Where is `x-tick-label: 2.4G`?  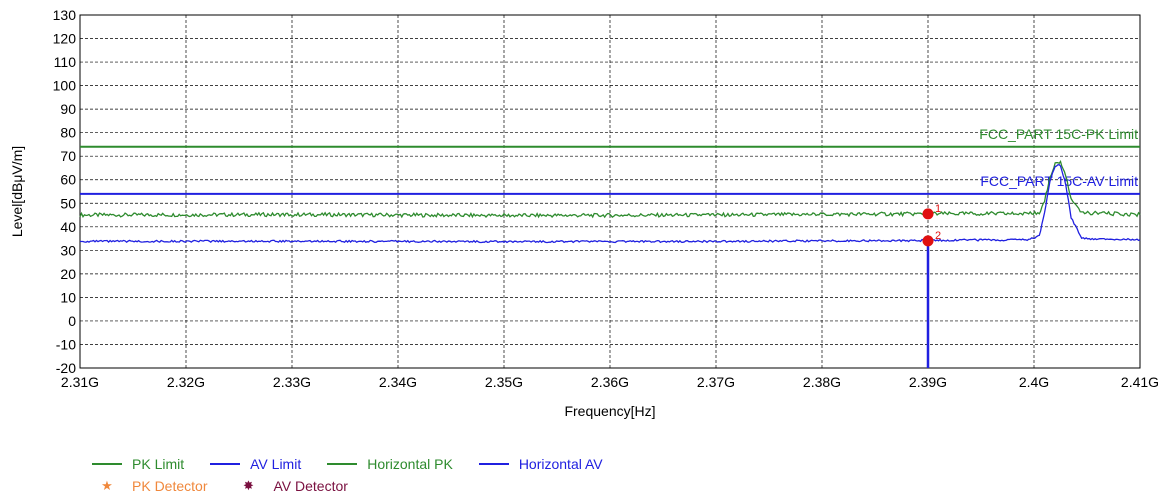
x-tick-label: 2.4G is located at coordinates (1034, 382).